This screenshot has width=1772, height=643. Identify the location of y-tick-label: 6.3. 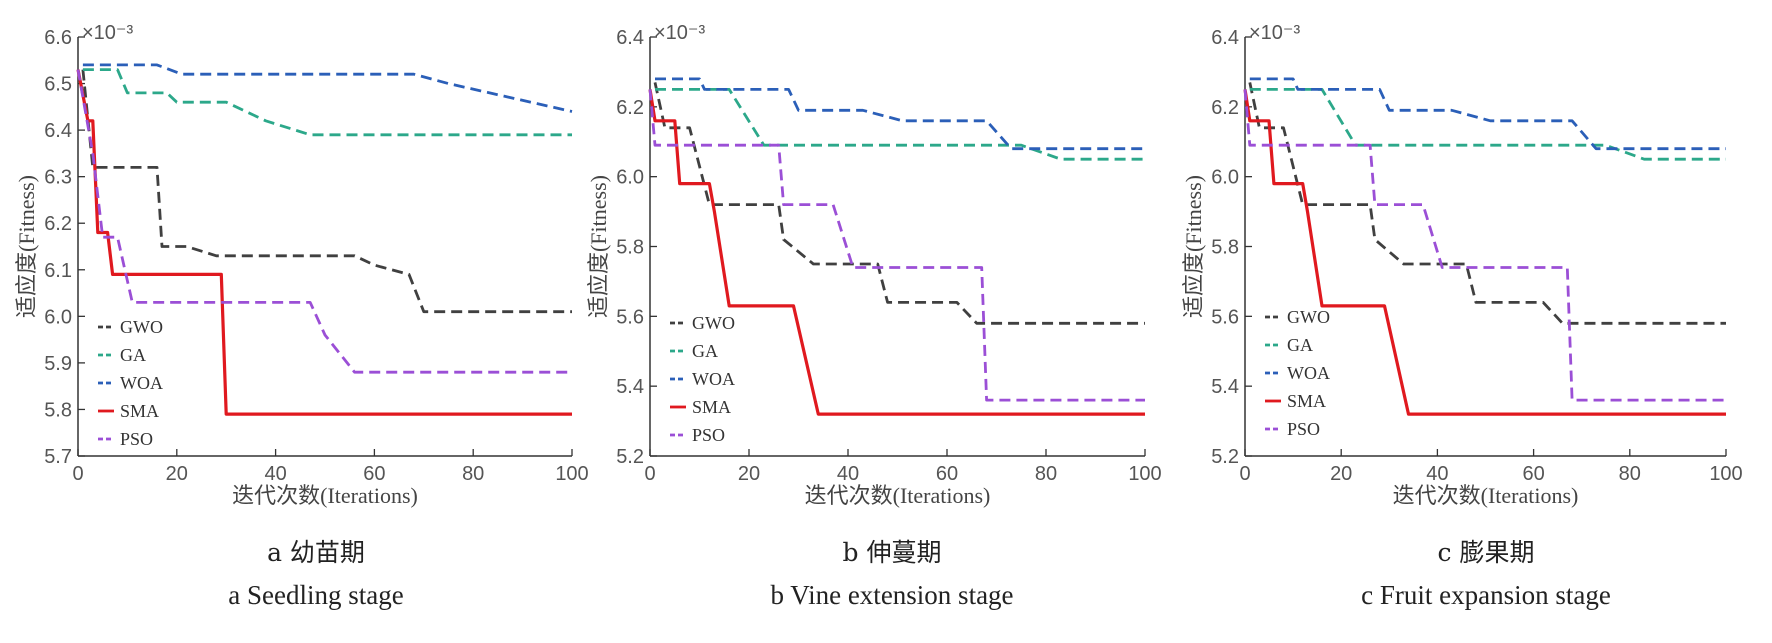
(58, 178).